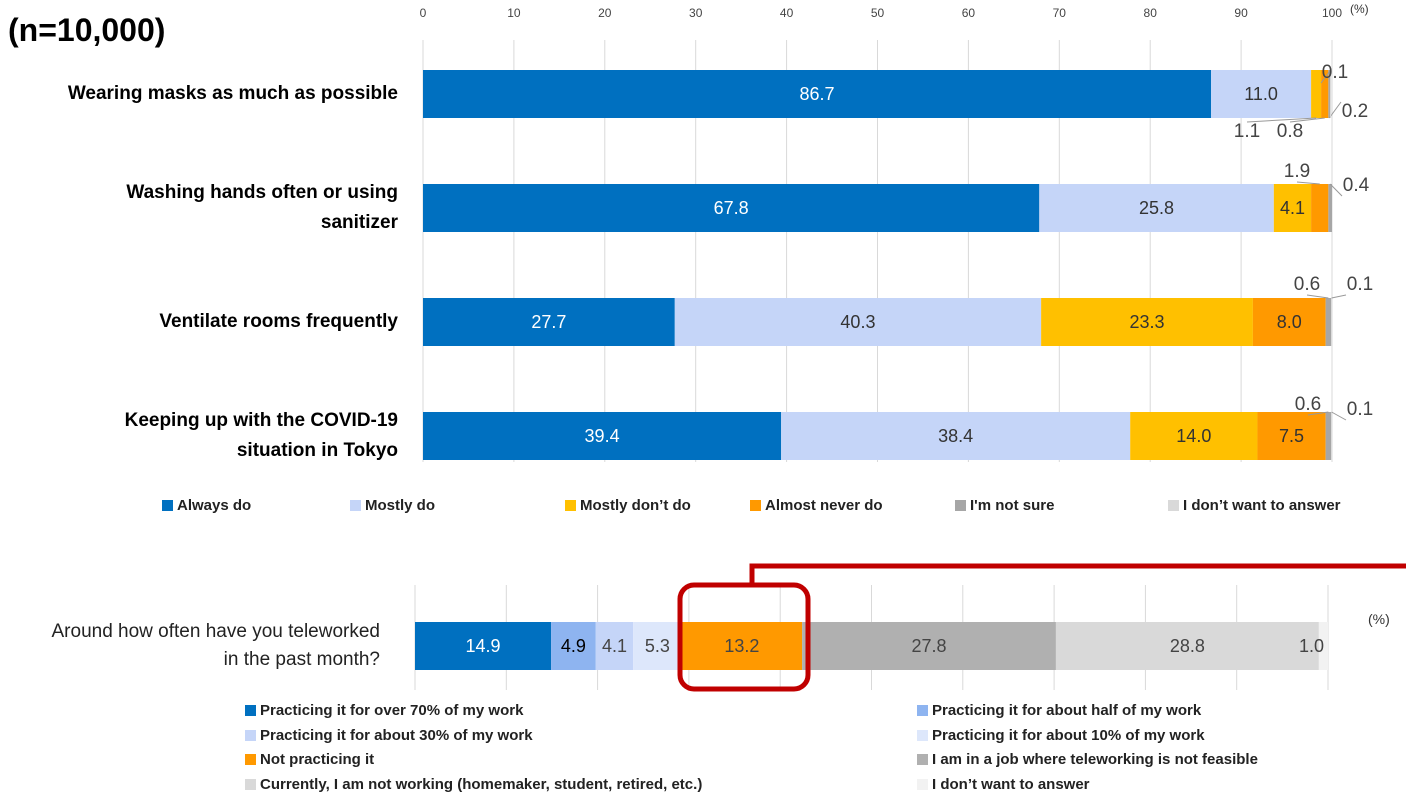 This screenshot has height=800, width=1406. Describe the element at coordinates (696, 13) in the screenshot. I see `x-tick-label: 30` at that location.